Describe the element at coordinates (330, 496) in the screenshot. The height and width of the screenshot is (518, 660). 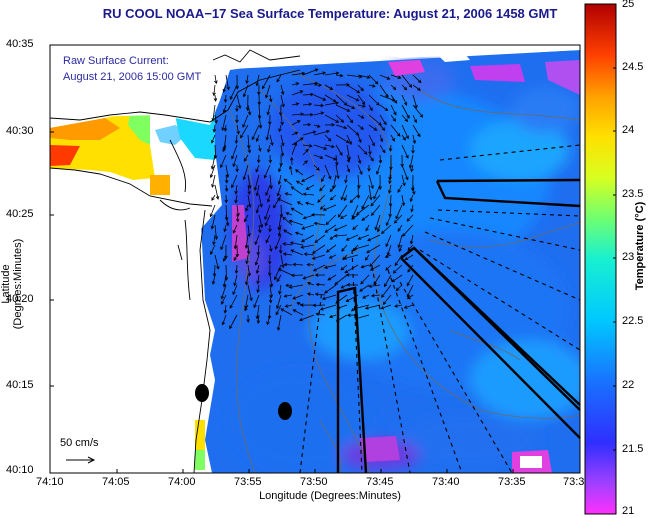
I see `x-axis-label: Longitude (Degrees:Minutes)` at that location.